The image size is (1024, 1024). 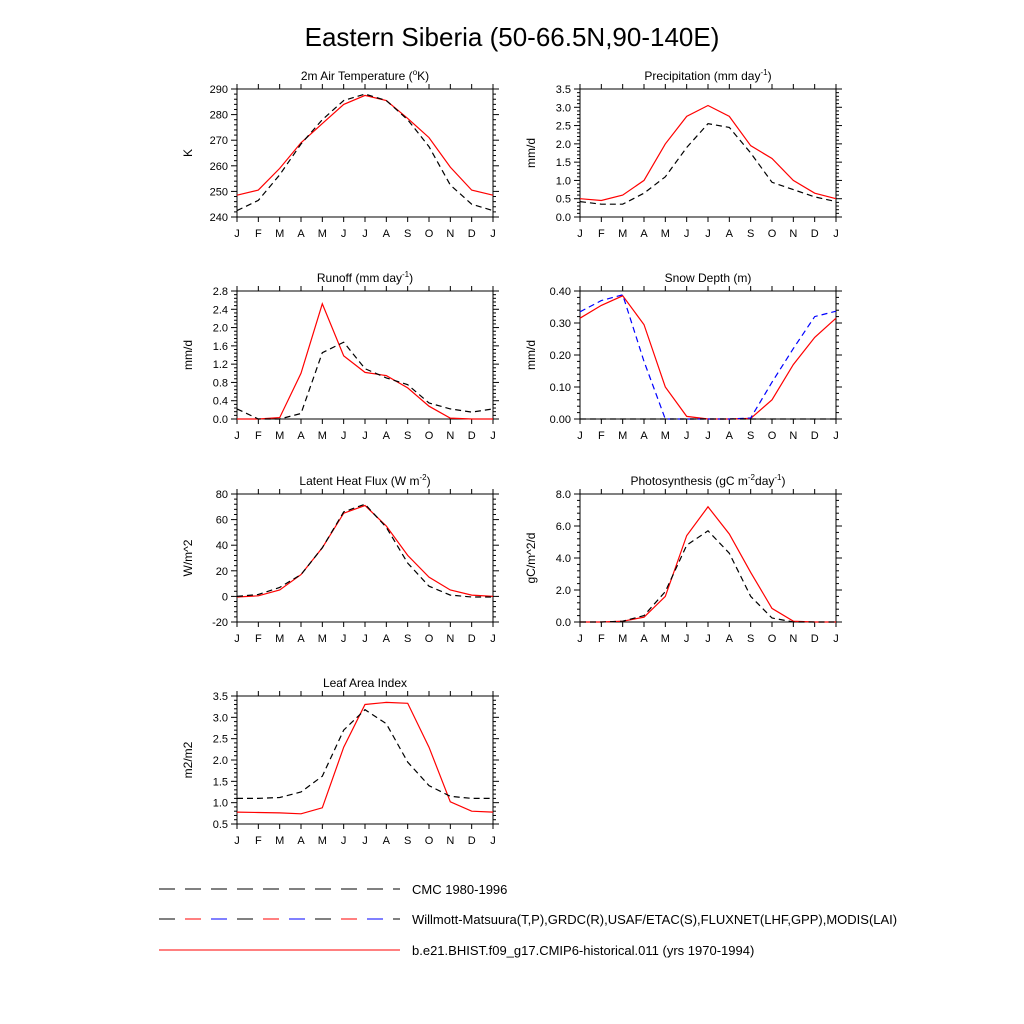 What do you see at coordinates (365, 277) in the screenshot?
I see `panel-title: Runoff (mm day-1)` at bounding box center [365, 277].